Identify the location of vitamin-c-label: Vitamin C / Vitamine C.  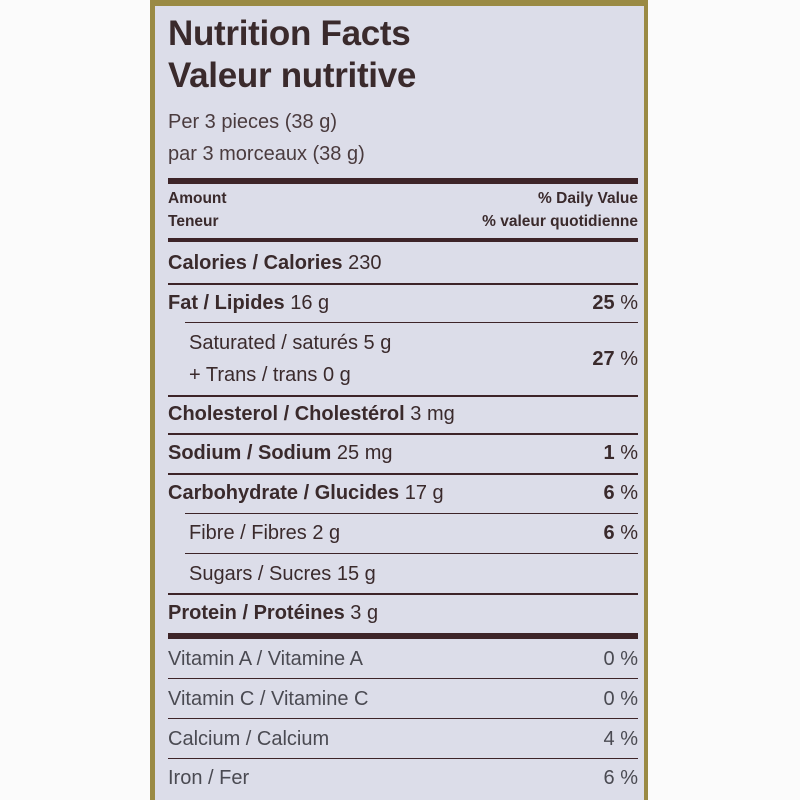
(268, 699).